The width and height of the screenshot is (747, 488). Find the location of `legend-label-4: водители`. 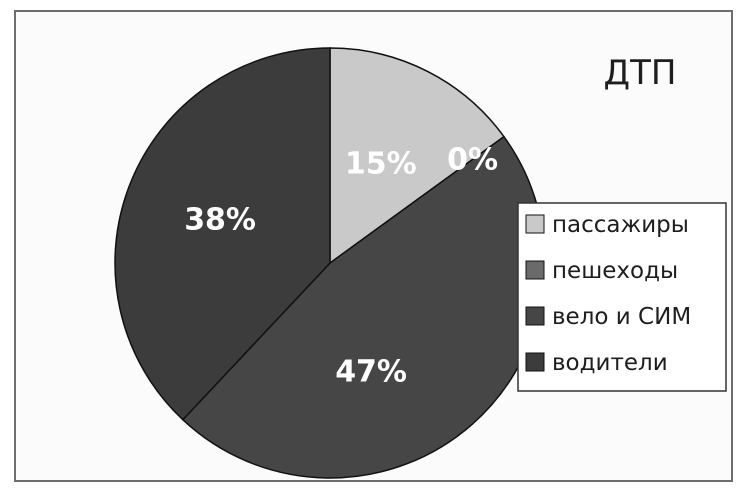

legend-label-4: водители is located at coordinates (610, 363).